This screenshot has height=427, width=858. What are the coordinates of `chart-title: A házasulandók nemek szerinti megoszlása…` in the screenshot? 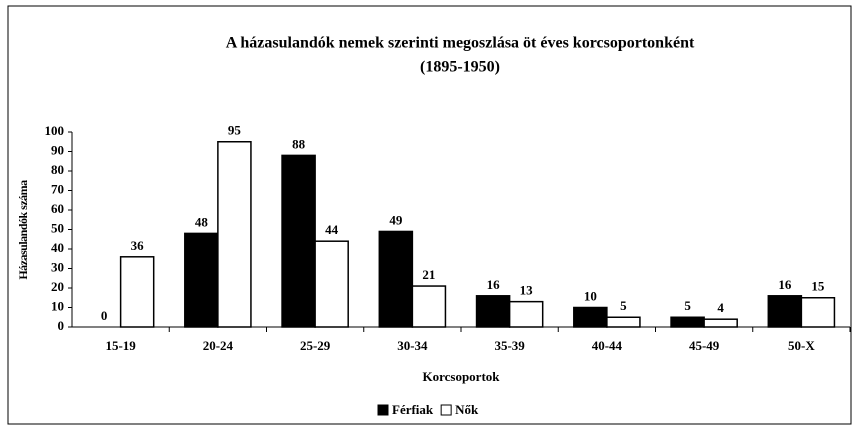 It's located at (460, 43).